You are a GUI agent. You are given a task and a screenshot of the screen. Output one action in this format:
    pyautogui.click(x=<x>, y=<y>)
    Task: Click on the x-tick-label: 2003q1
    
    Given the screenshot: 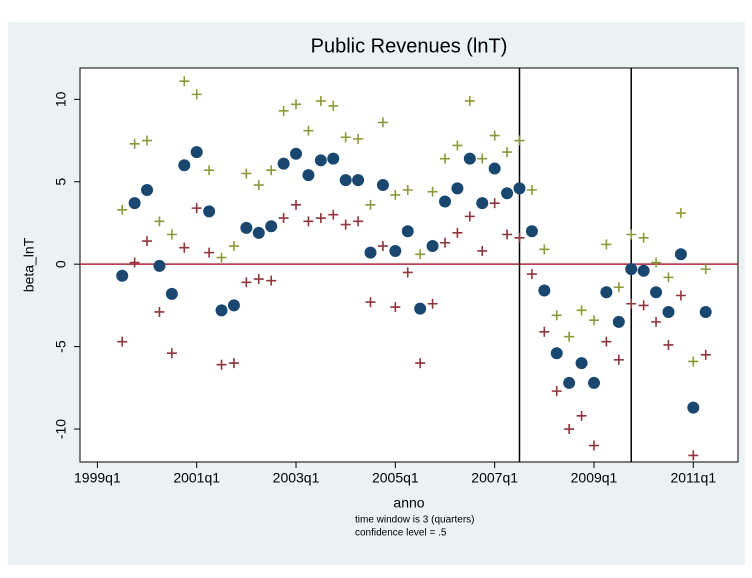 What is the action you would take?
    pyautogui.click(x=296, y=478)
    